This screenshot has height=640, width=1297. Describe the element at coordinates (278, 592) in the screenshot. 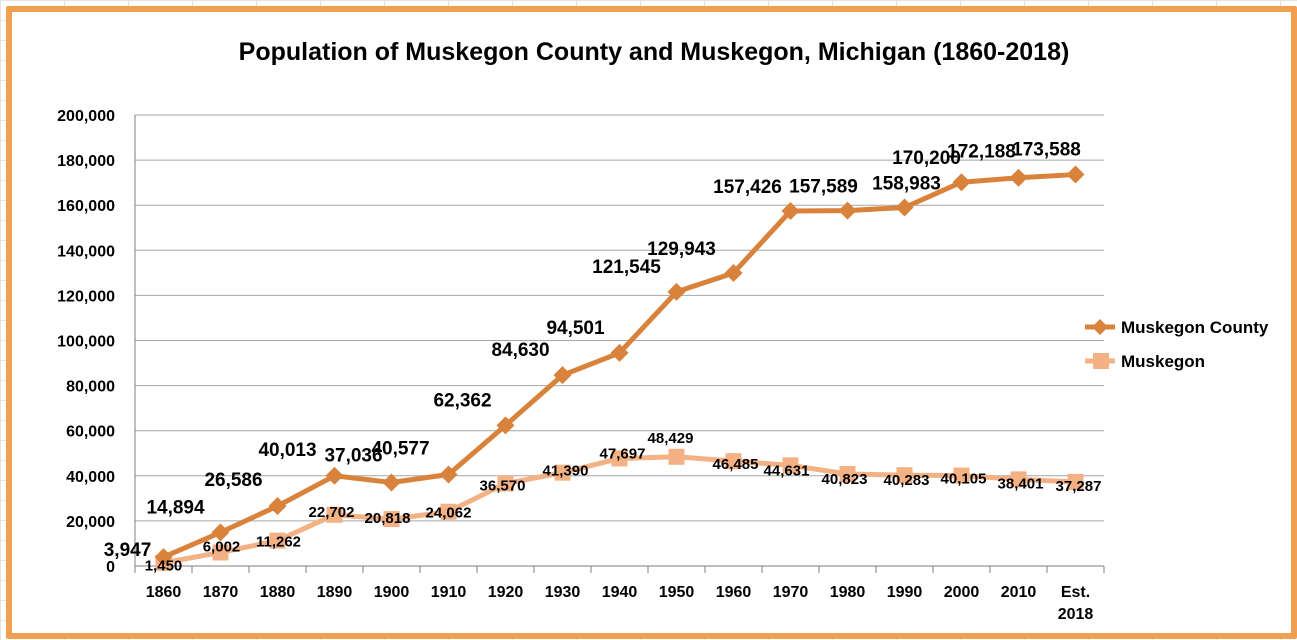

I see `x-tick-label: 1880` at that location.